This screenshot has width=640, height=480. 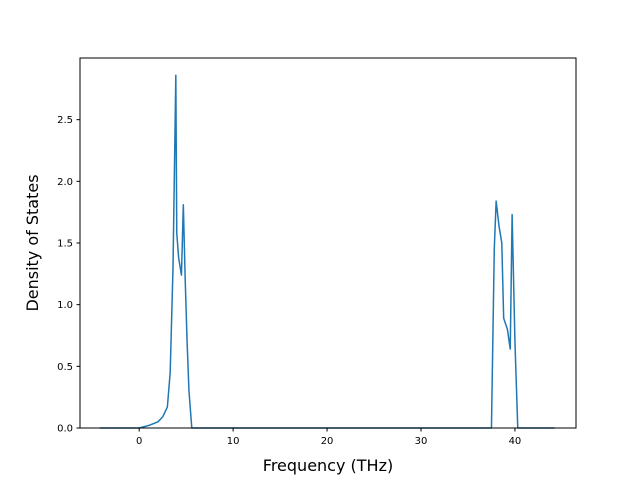 What do you see at coordinates (65, 367) in the screenshot?
I see `y-tick-label: 0.5` at bounding box center [65, 367].